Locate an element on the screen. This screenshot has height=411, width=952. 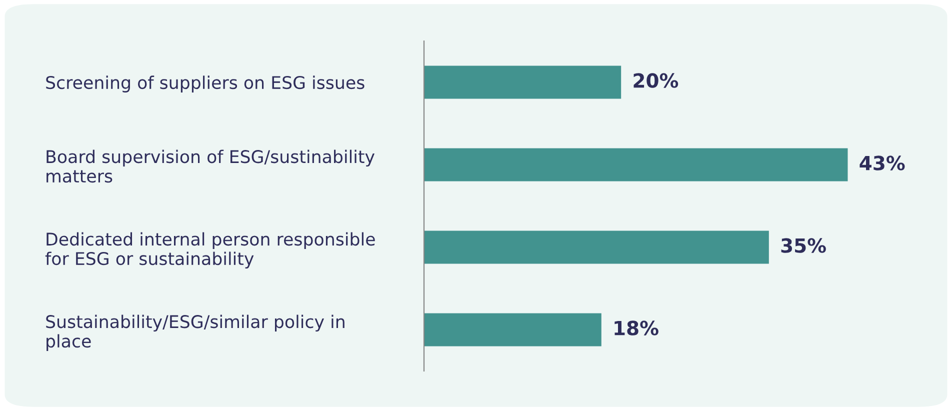
y-tick-label: Screening of suppliers on ESG issues is located at coordinates (205, 84).